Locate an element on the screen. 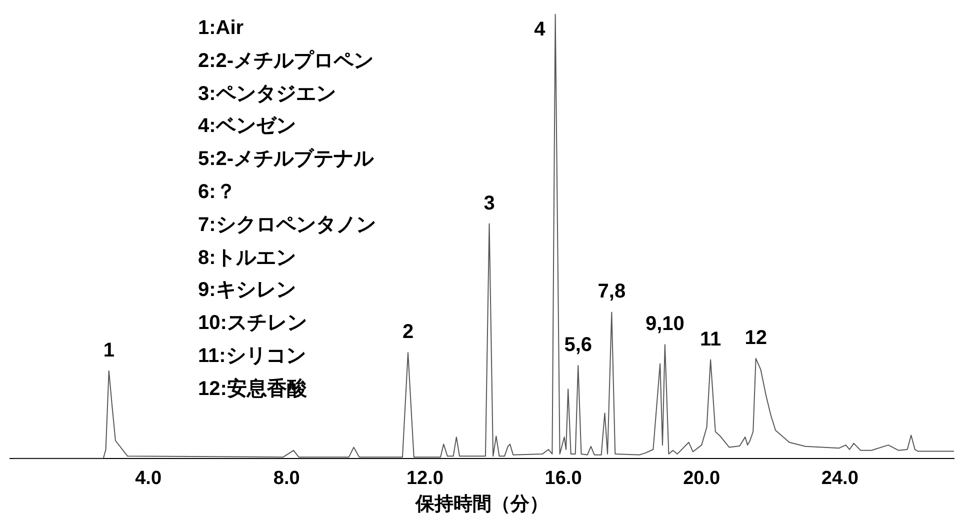 This screenshot has width=964, height=524. annotation: 7:シクロペンタノン is located at coordinates (287, 225).